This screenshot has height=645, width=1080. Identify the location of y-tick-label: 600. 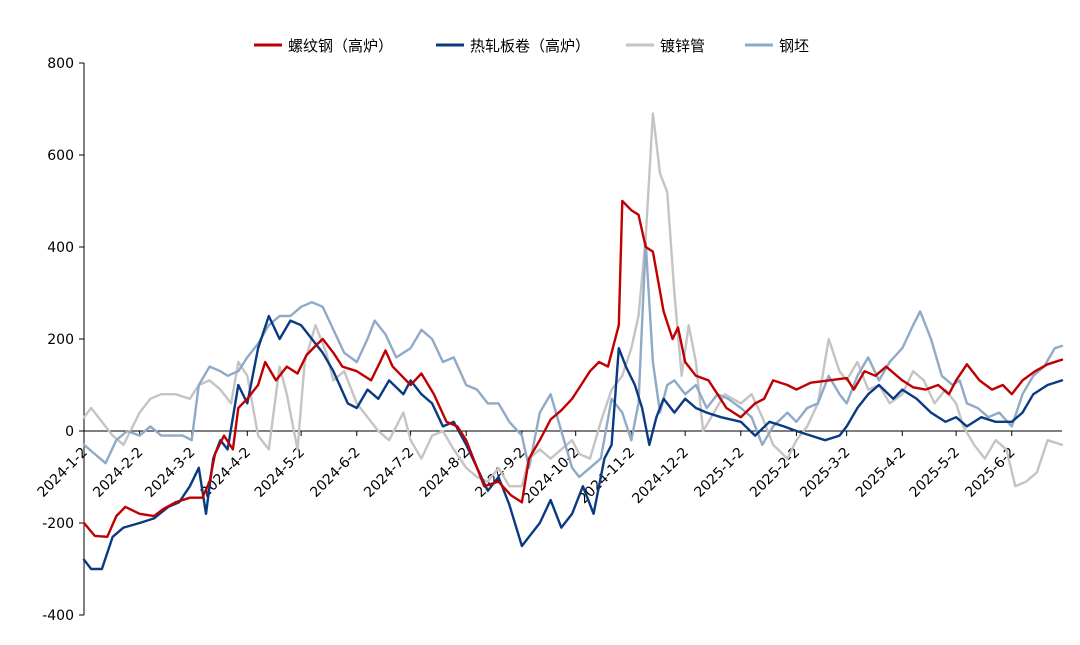
(60, 156).